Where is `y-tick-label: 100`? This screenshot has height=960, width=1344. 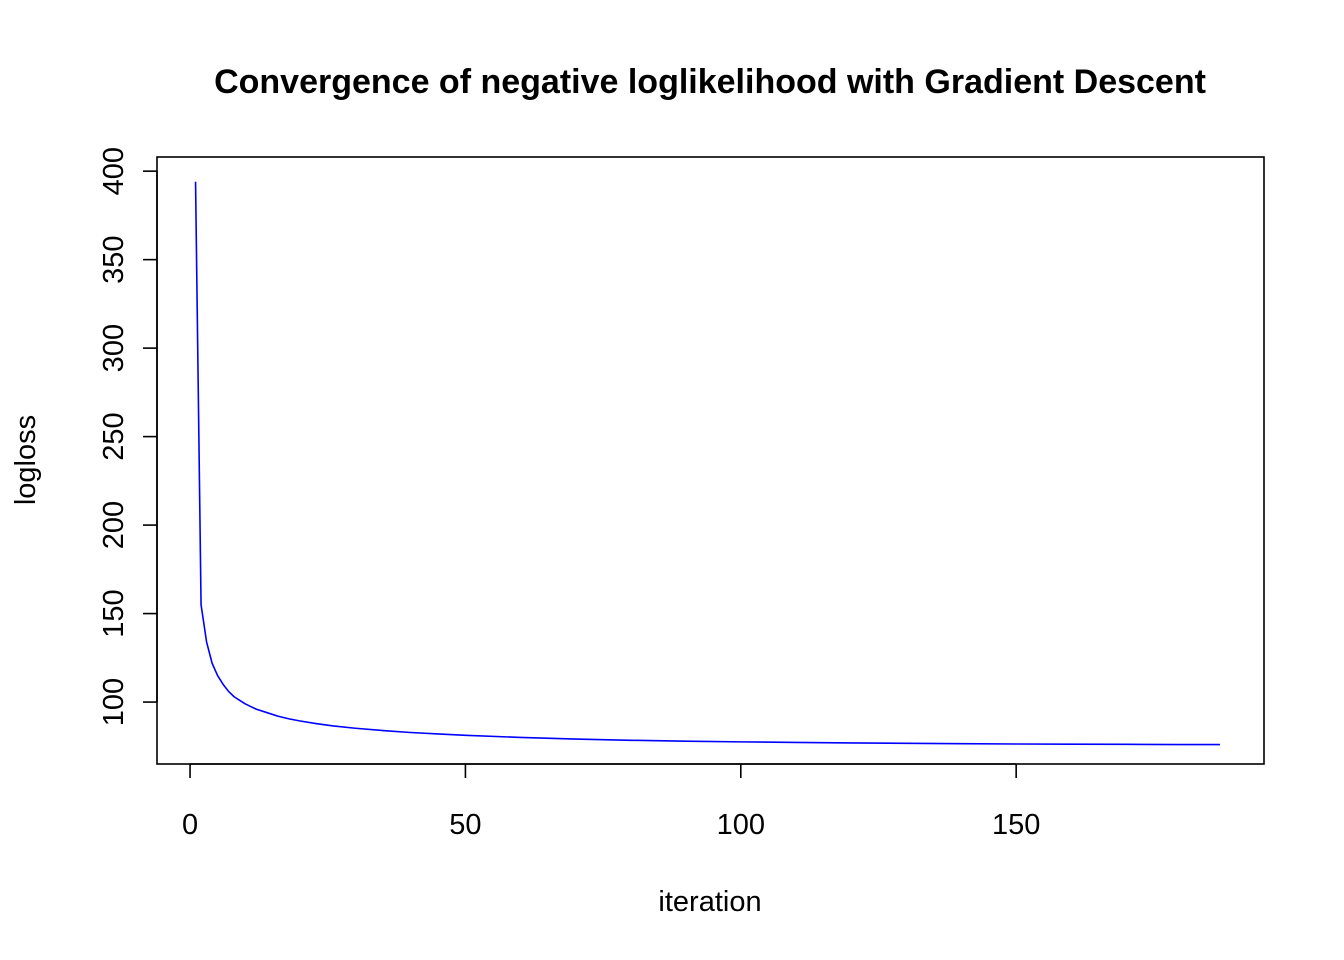
y-tick-label: 100 is located at coordinates (114, 702).